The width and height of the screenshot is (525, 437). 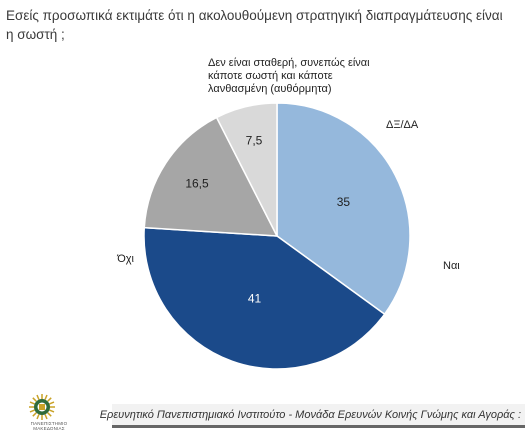 What do you see at coordinates (344, 202) in the screenshot?
I see `value-label-nai: 35` at bounding box center [344, 202].